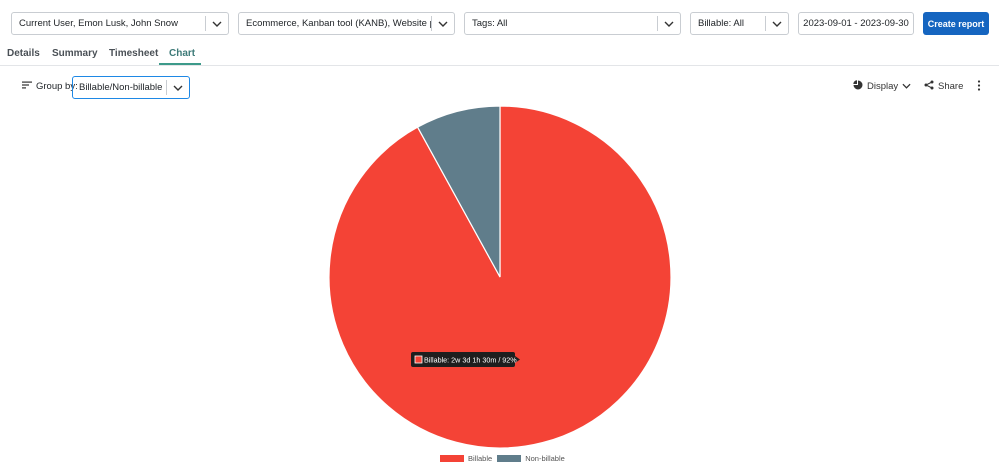 The width and height of the screenshot is (999, 468). What do you see at coordinates (182, 53) in the screenshot?
I see `tab-chart: Chart` at bounding box center [182, 53].